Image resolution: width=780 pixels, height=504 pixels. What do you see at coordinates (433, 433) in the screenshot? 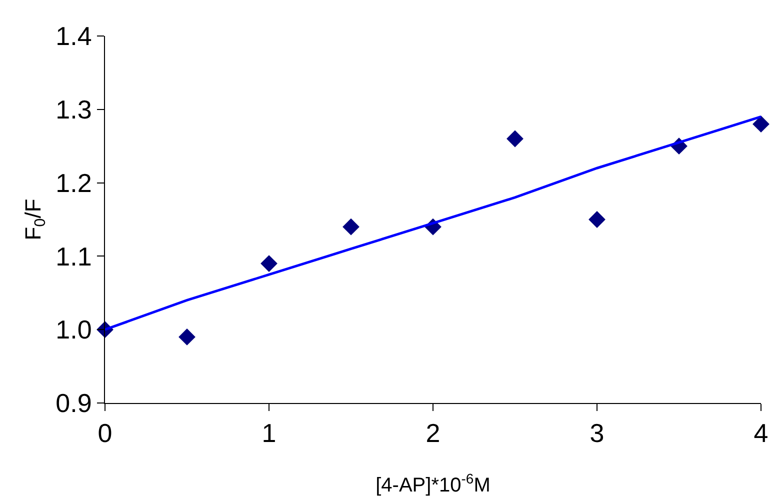
I see `x-tick-label: 2` at bounding box center [433, 433].